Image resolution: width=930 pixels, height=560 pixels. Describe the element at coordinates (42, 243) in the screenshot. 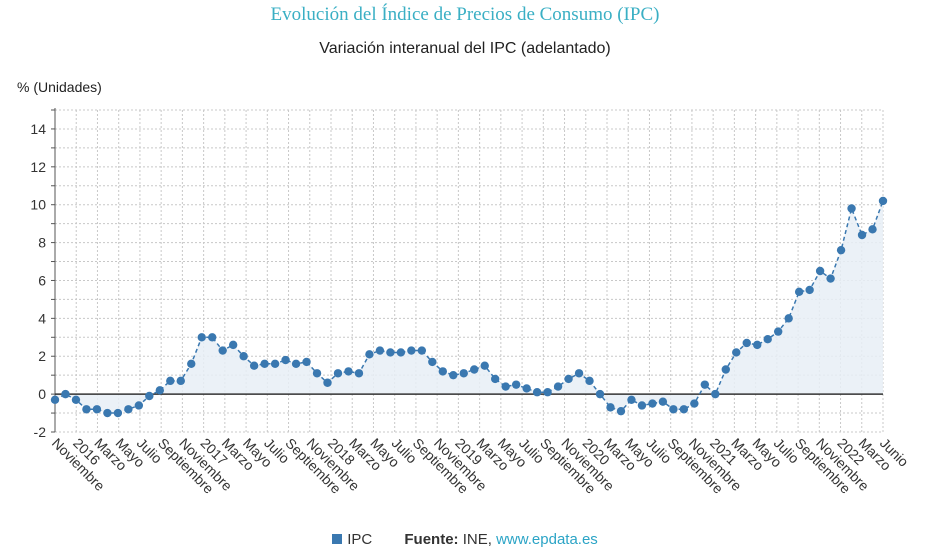

I see `y-tick-label: 8` at that location.